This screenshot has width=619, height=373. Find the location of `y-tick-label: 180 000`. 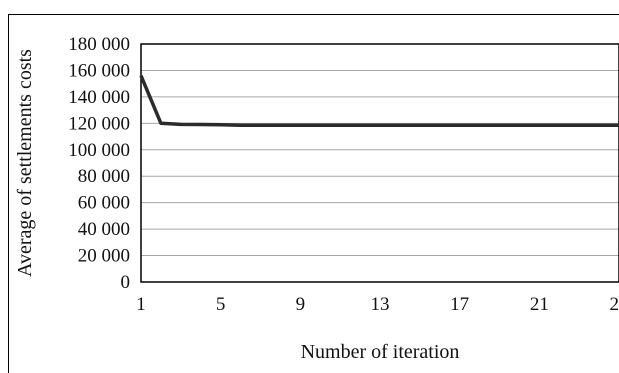

y-tick-label: 180 000 is located at coordinates (99, 44).